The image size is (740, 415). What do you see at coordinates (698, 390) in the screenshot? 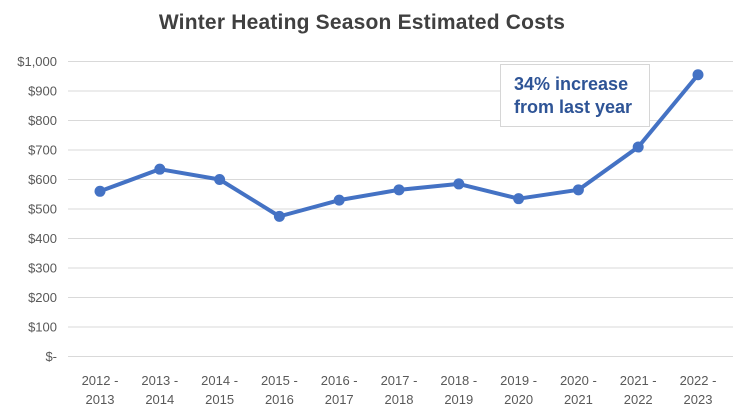
I see `x-axis-tick-label: 2022 -2023` at bounding box center [698, 390].